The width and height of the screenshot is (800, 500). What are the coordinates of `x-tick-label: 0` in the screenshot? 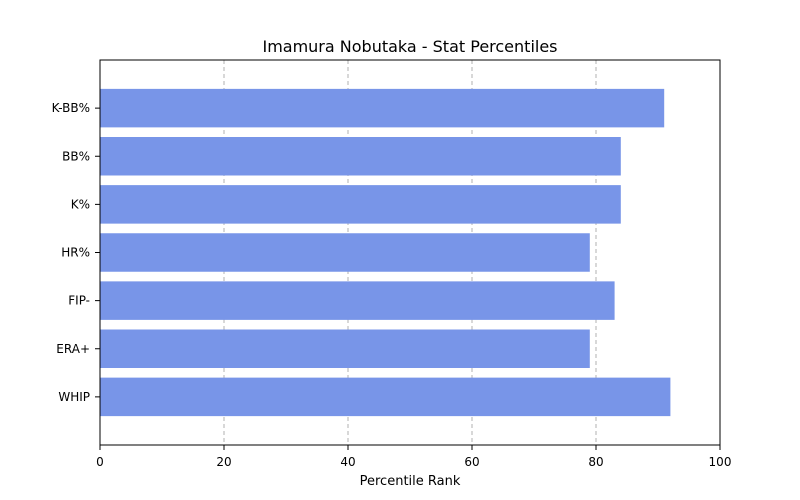 It's located at (100, 462).